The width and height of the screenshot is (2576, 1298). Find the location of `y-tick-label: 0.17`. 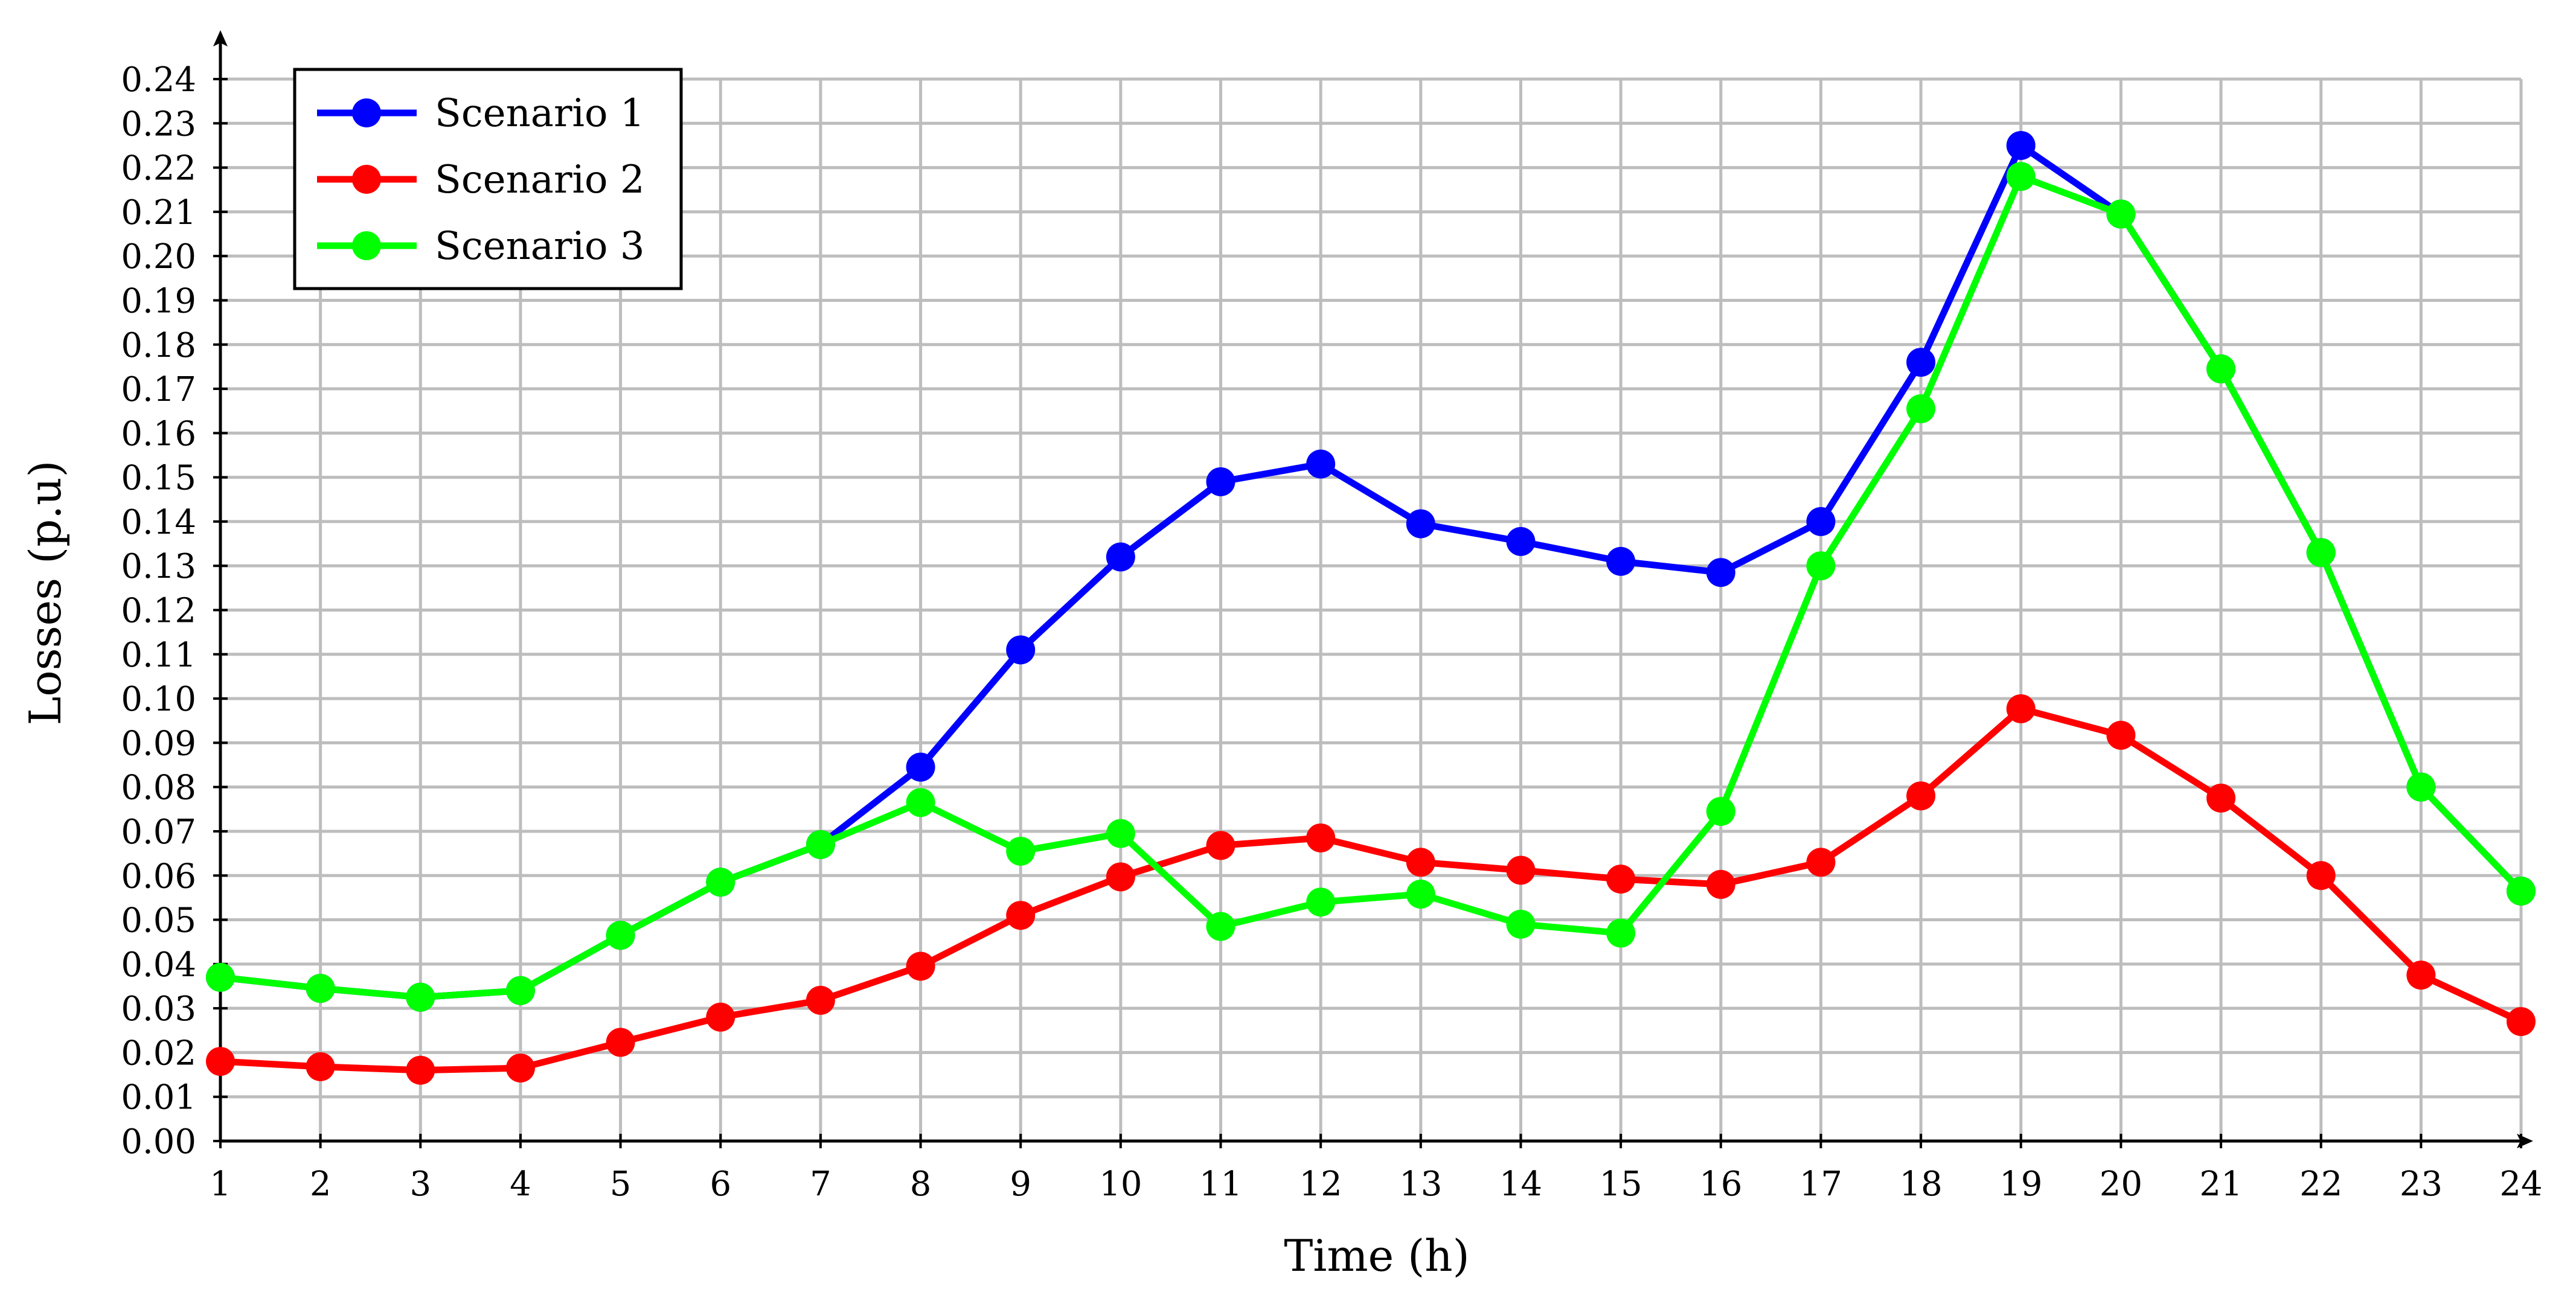

y-tick-label: 0.17 is located at coordinates (158, 389).